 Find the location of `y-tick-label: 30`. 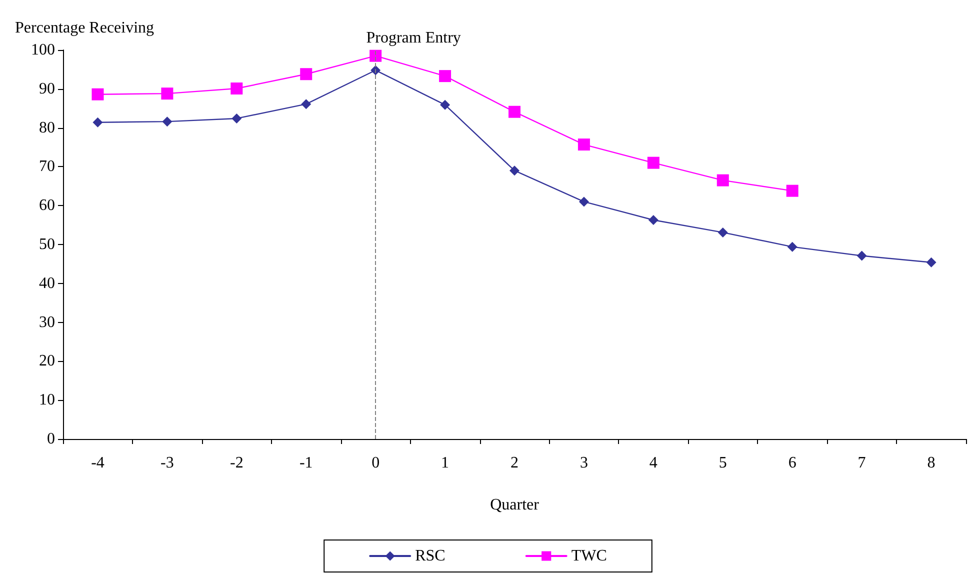

y-tick-label: 30 is located at coordinates (47, 322).